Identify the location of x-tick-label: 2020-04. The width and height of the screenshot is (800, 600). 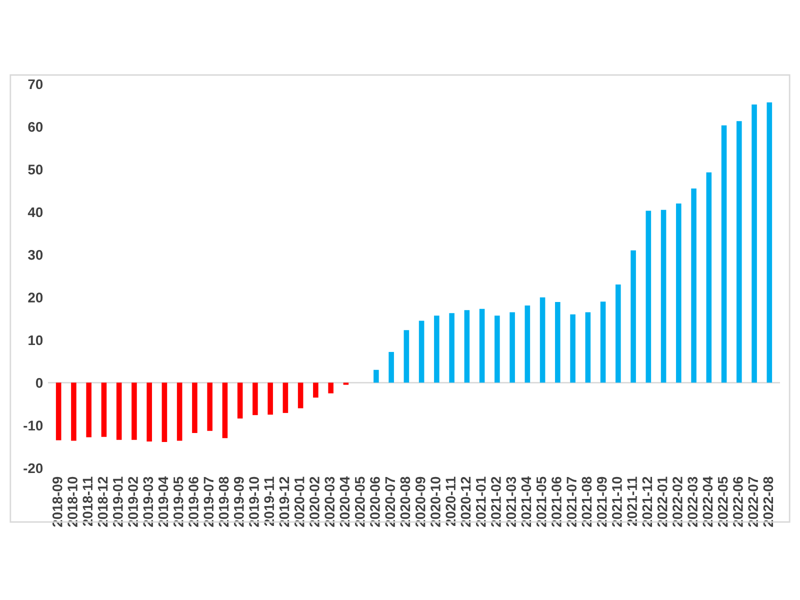
(345, 501).